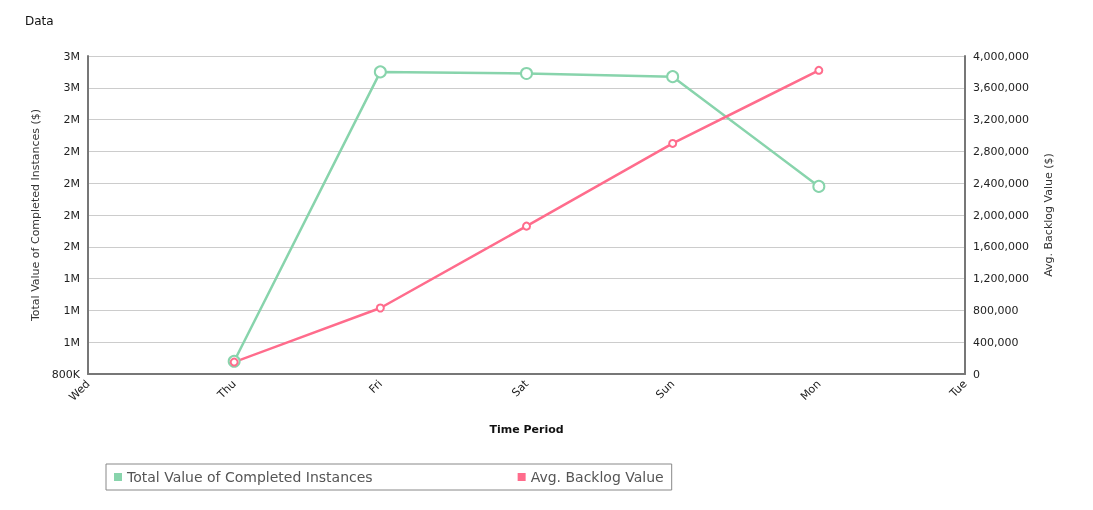  What do you see at coordinates (526, 429) in the screenshot?
I see `x-axis-title: Time Period` at bounding box center [526, 429].